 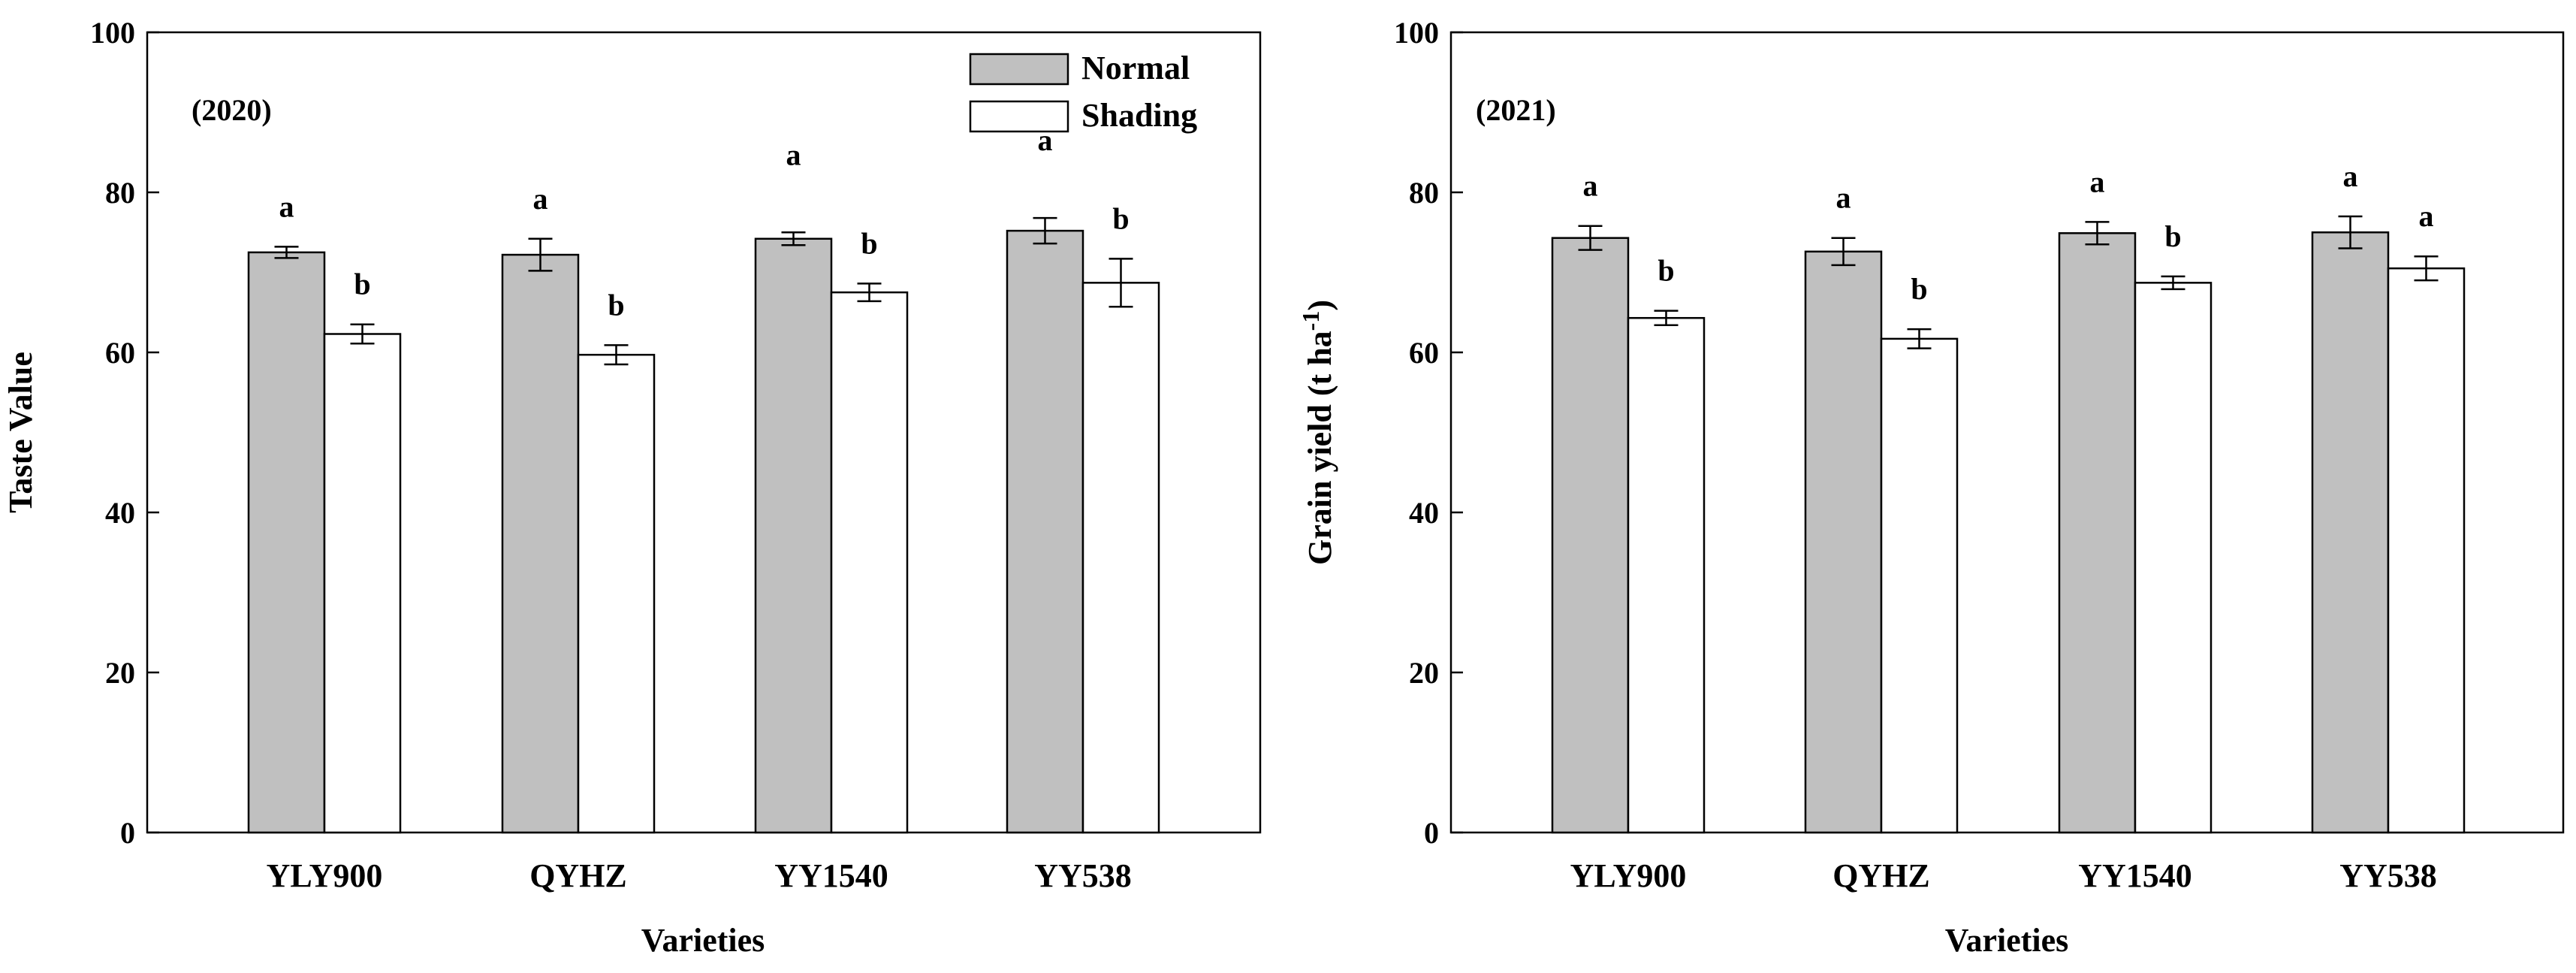 I want to click on y-axis-label-end: ), so click(x=1320, y=305).